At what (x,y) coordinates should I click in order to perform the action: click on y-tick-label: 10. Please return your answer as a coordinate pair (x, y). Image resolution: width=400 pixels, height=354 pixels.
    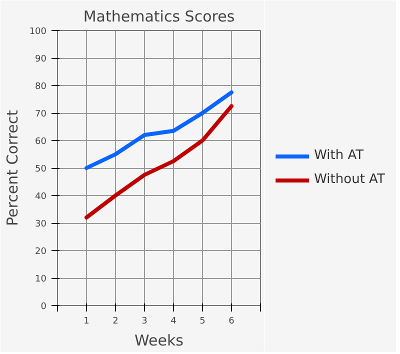
    Looking at the image, I should click on (41, 279).